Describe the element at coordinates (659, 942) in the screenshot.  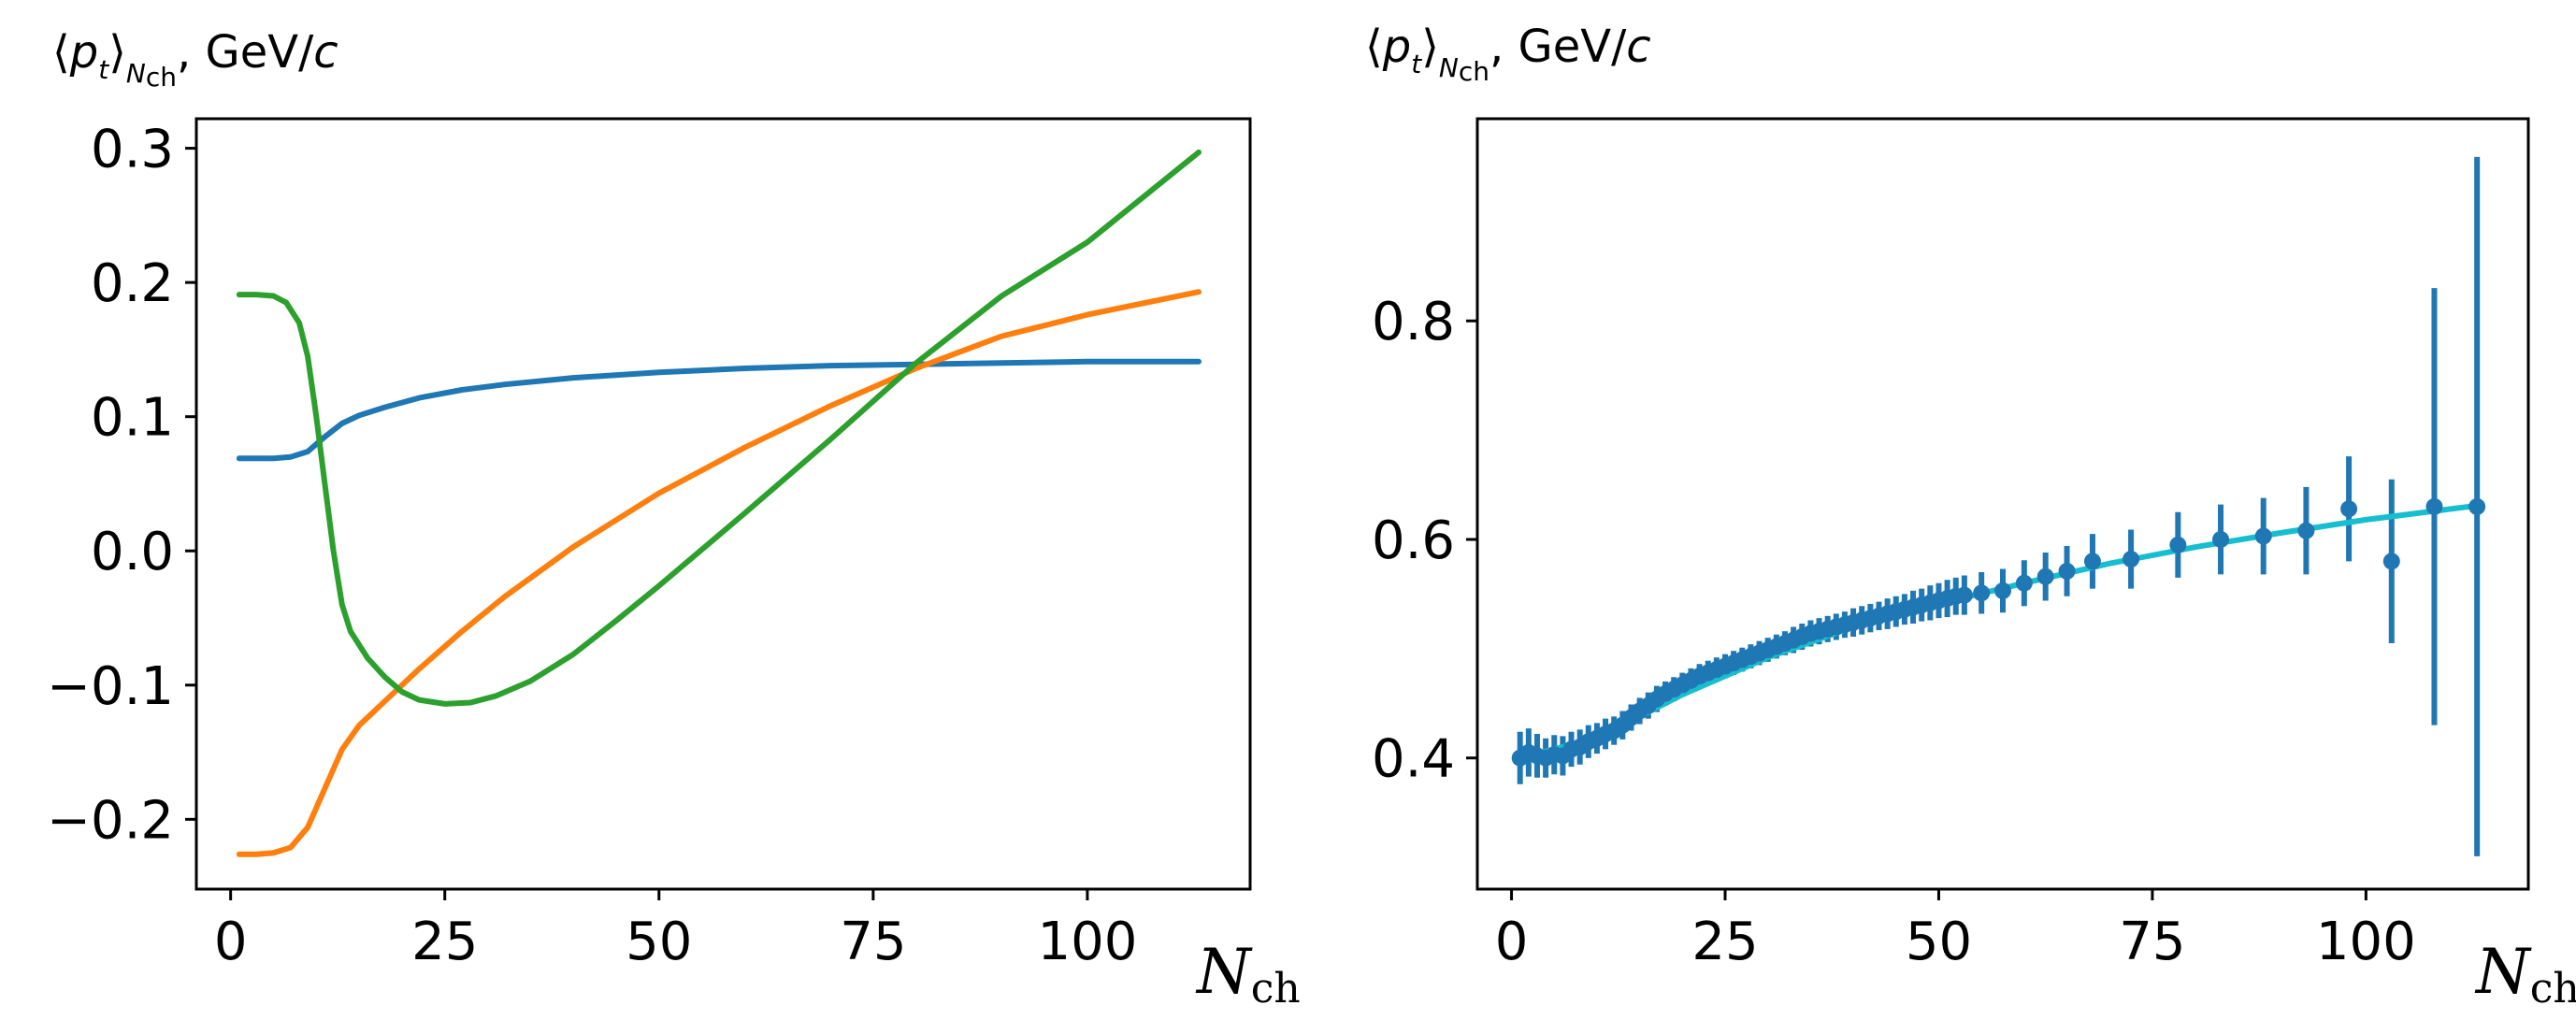
I see `left-xtick-label: 50` at that location.